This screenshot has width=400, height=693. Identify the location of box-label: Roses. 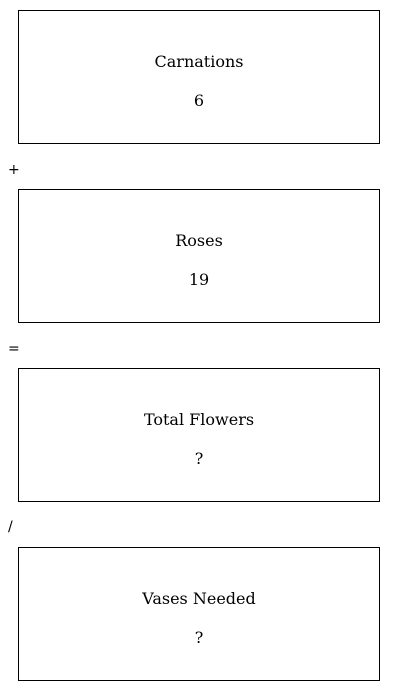
(199, 240).